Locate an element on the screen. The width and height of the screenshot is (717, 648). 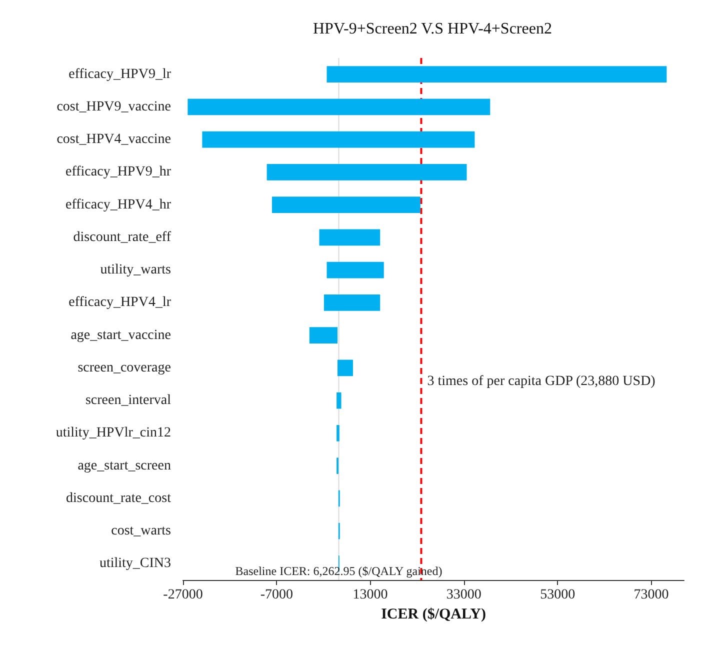
y-tick-label: cost_HPV9_vaccine is located at coordinates (113, 106).